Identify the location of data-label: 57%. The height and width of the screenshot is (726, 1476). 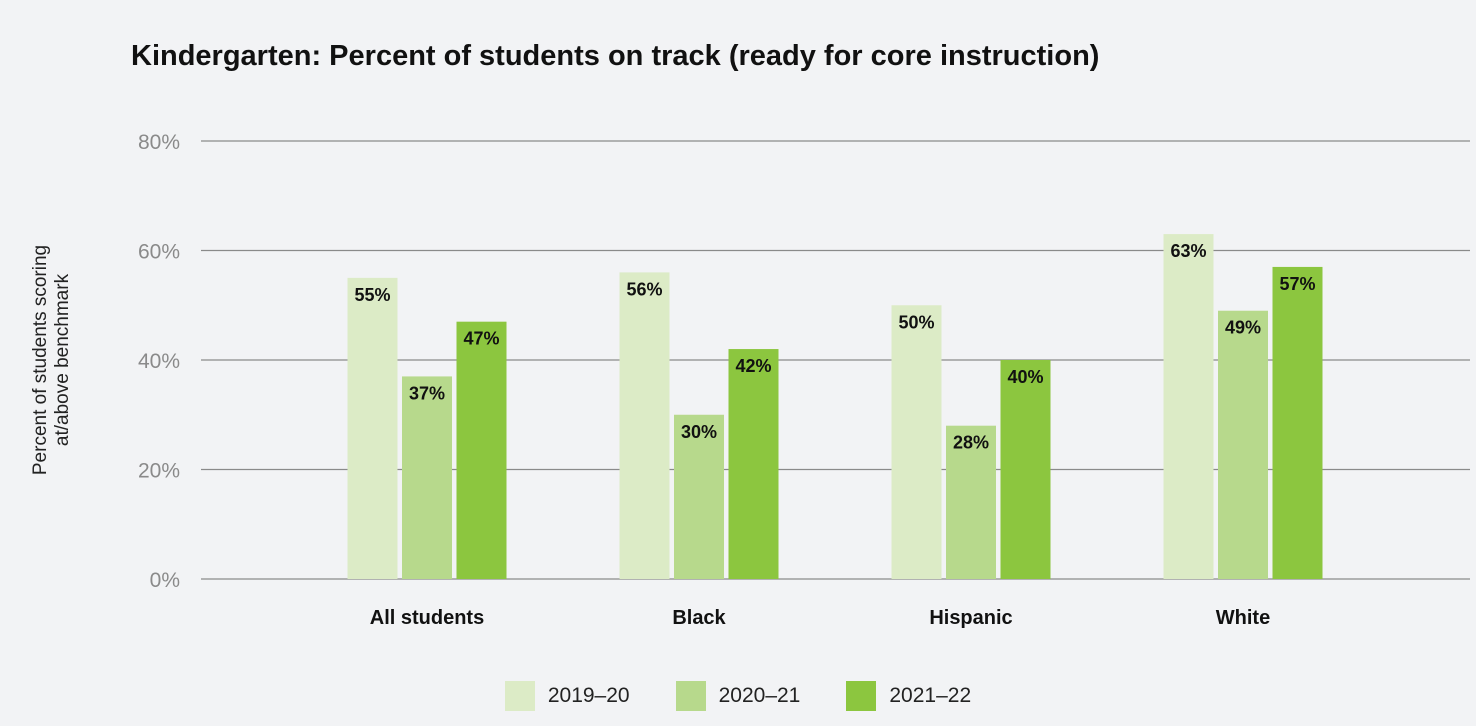
(1297, 284).